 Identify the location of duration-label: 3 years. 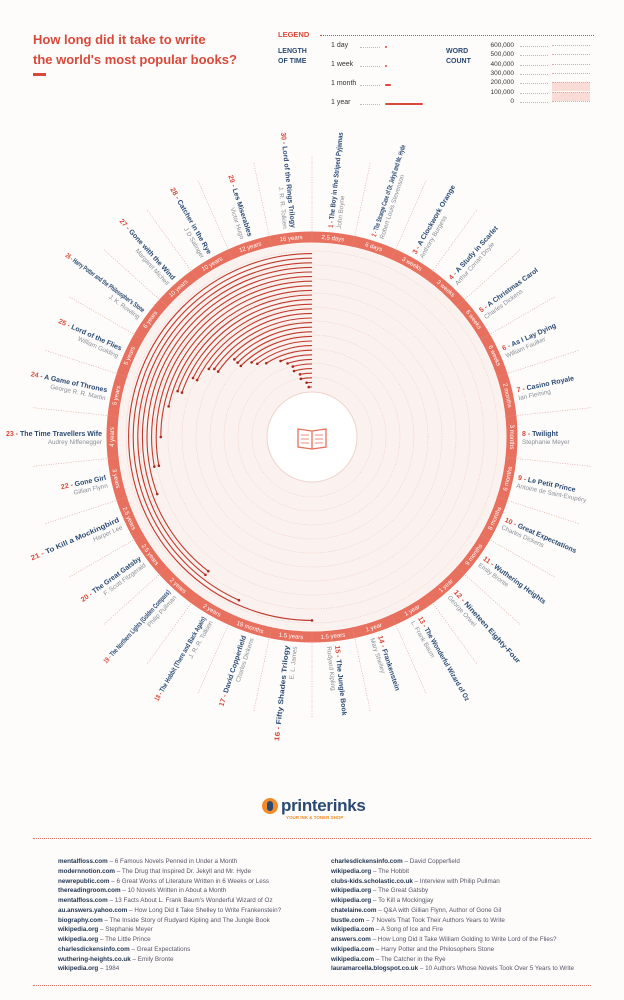
(115, 479).